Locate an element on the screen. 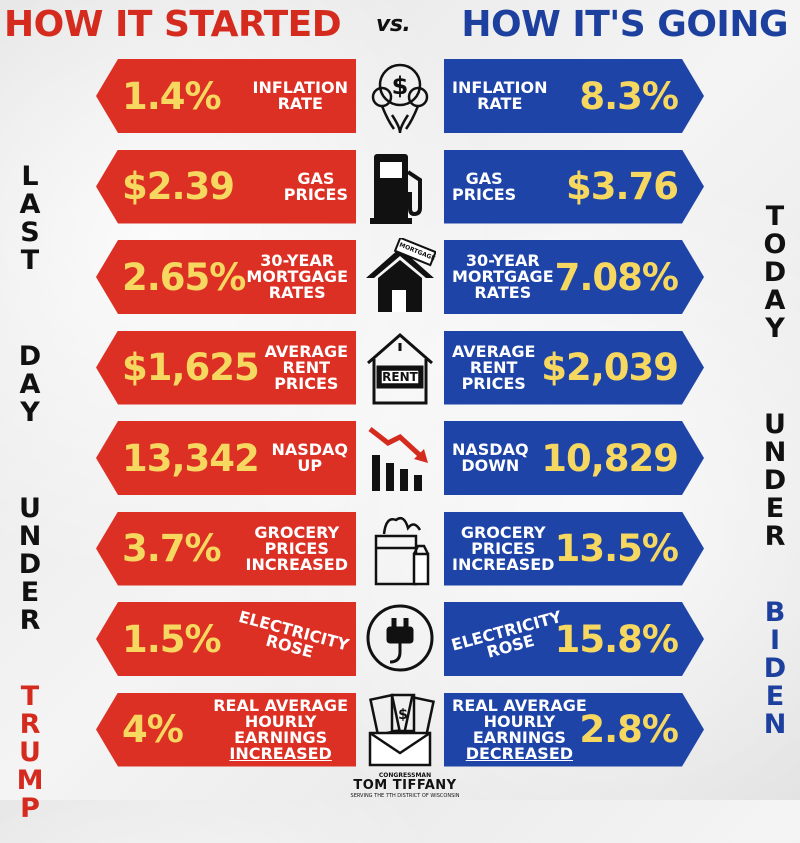  metric-label: REAL AVERAGE HOURLY EARNINGS DECREASED is located at coordinates (519, 730).